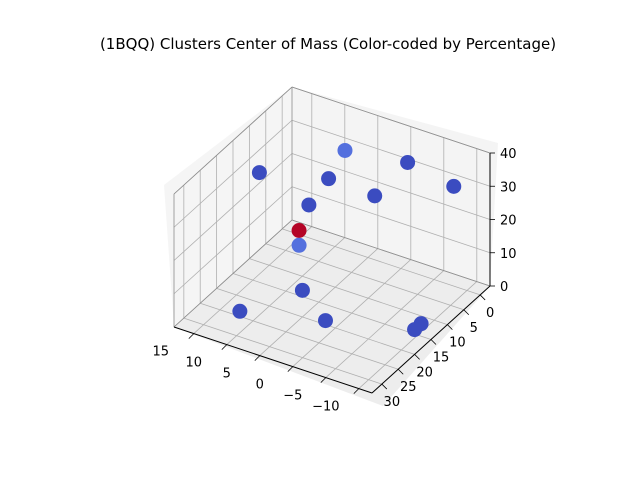 This screenshot has height=480, width=640. I want to click on z-tick-label: 20, so click(508, 221).